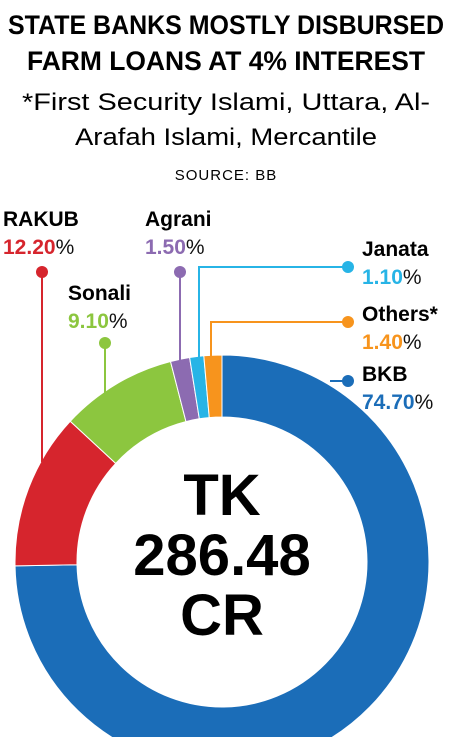  I want to click on center-label: TK, so click(221, 495).